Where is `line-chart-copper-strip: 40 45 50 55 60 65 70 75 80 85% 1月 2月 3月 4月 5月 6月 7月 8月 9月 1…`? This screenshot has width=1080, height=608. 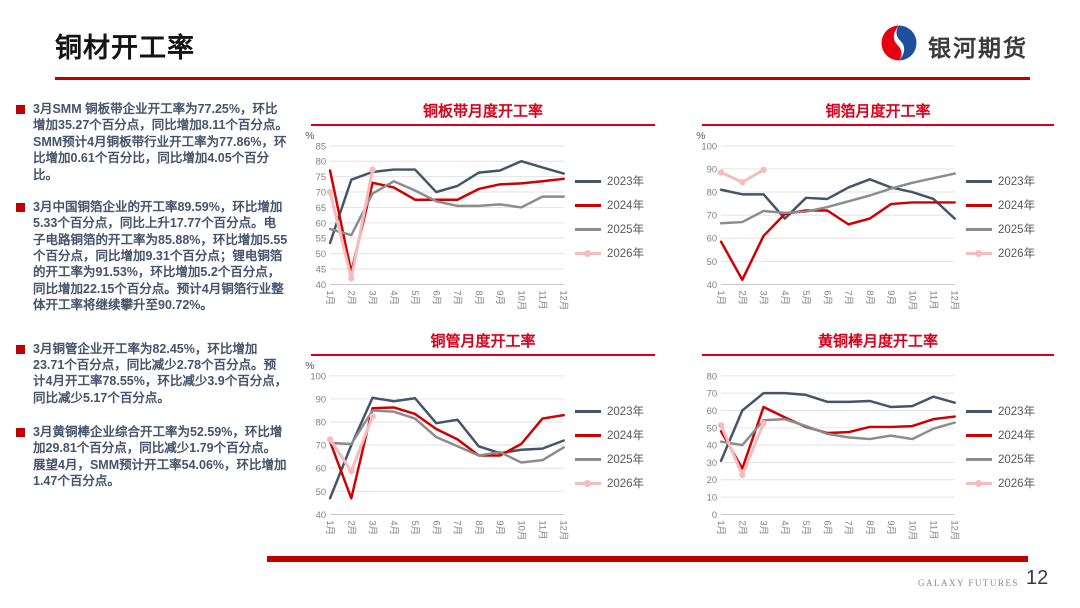 line-chart-copper-strip: 40 45 50 55 60 65 70 75 80 85% 1月 2月 3月 4月 5月 6月 7月 8月 9月 1… is located at coordinates (437, 220).